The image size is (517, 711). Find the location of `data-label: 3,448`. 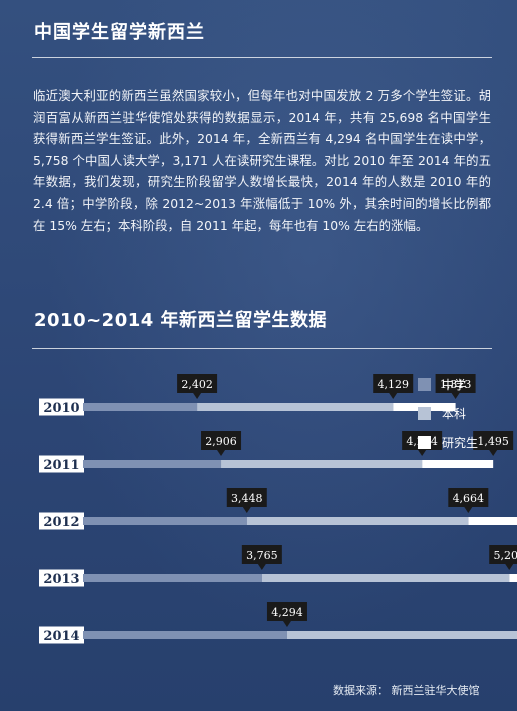

data-label: 3,448 is located at coordinates (247, 498).